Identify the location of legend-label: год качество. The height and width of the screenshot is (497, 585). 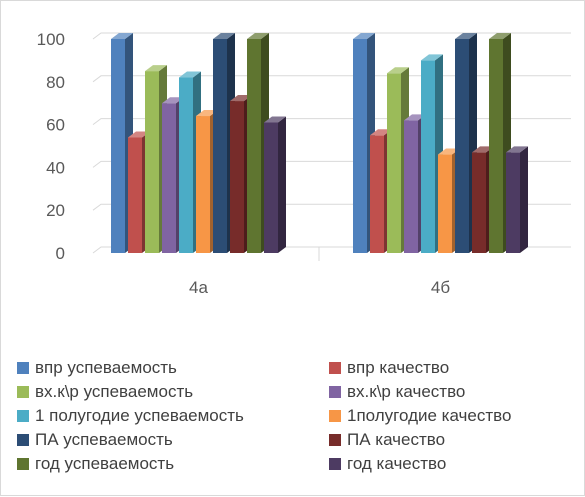
(397, 463).